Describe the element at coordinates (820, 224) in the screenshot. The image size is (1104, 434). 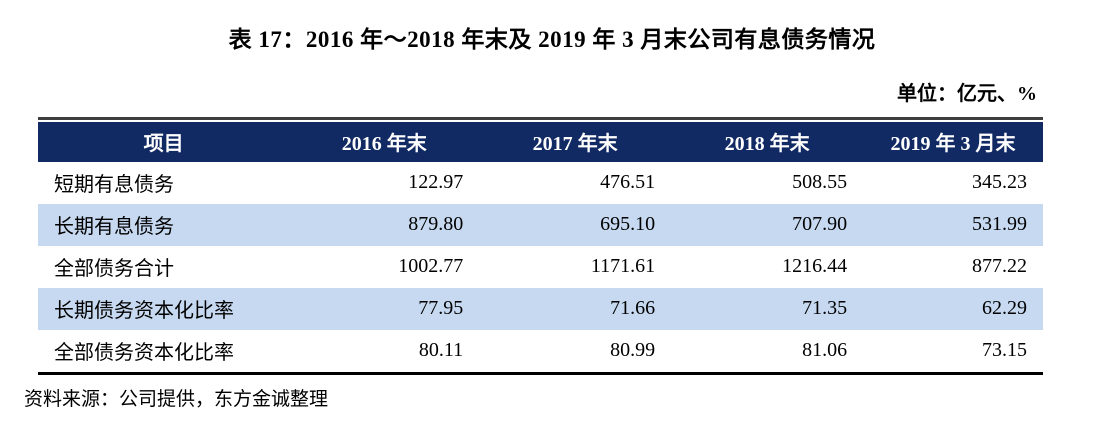
I see `table-cell: 707.90` at that location.